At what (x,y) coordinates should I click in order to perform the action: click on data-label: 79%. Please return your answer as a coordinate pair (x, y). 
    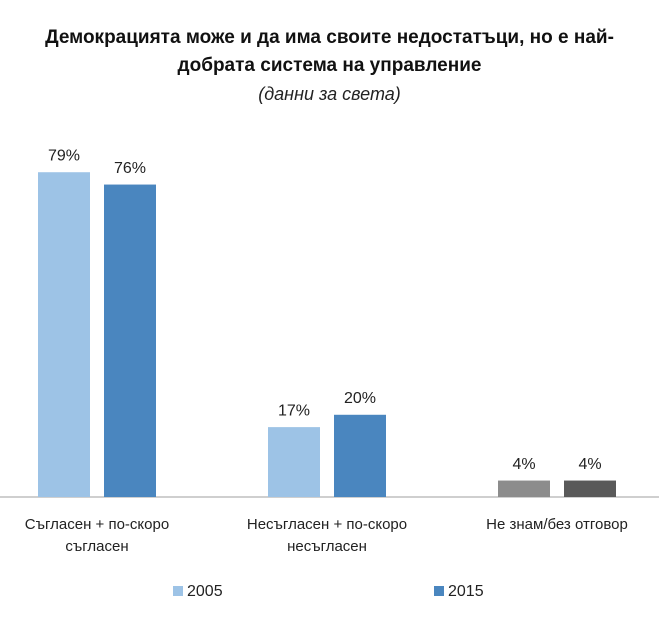
    Looking at the image, I should click on (64, 155).